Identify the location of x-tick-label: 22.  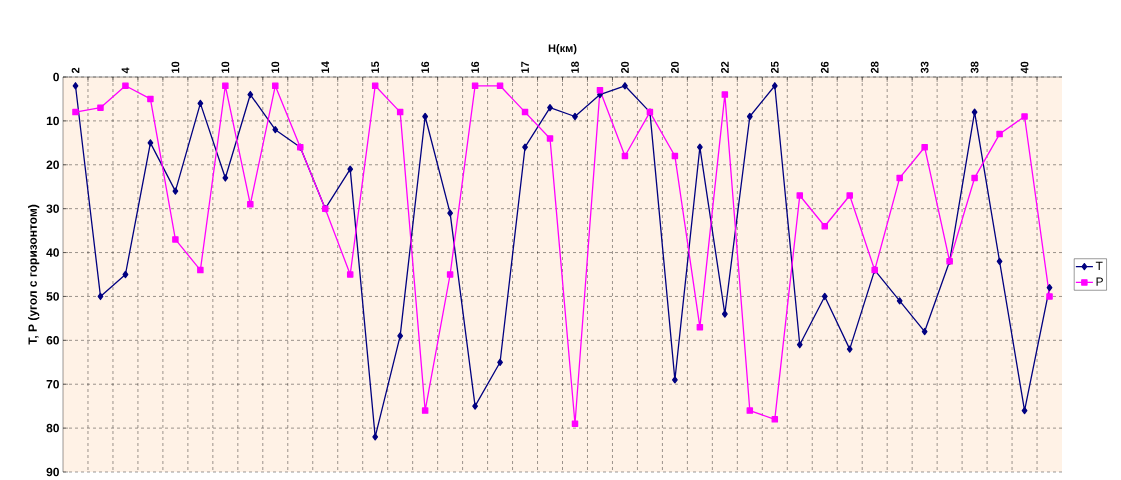
(725, 67).